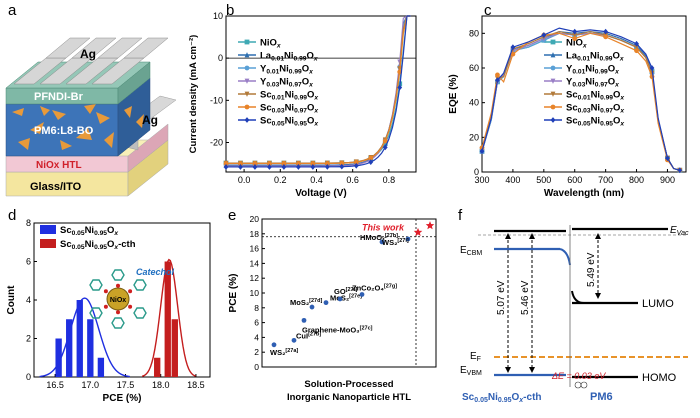 The height and width of the screenshot is (418, 700). What do you see at coordinates (383, 227) in the screenshot?
I see `this-work-label: This work` at bounding box center [383, 227].